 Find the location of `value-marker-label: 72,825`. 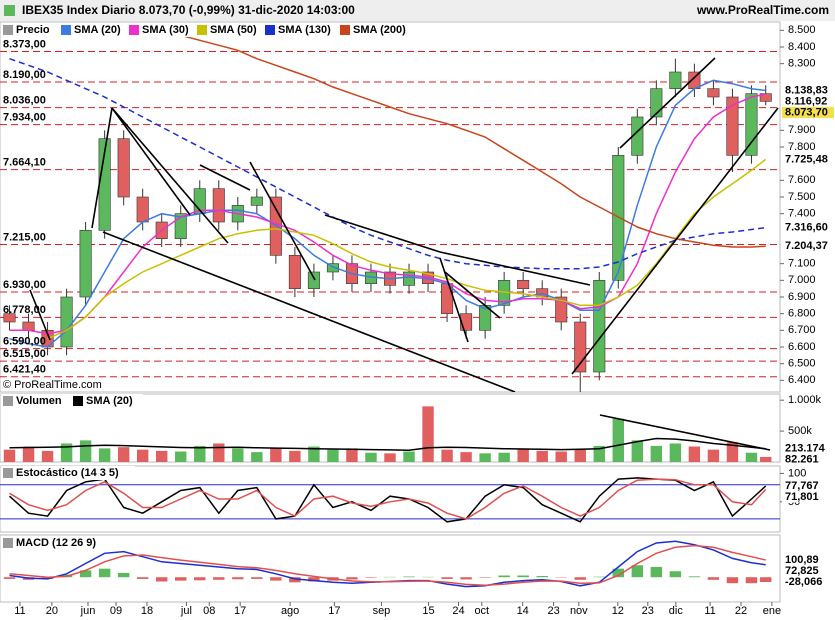

value-marker-label: 72,825 is located at coordinates (802, 571).